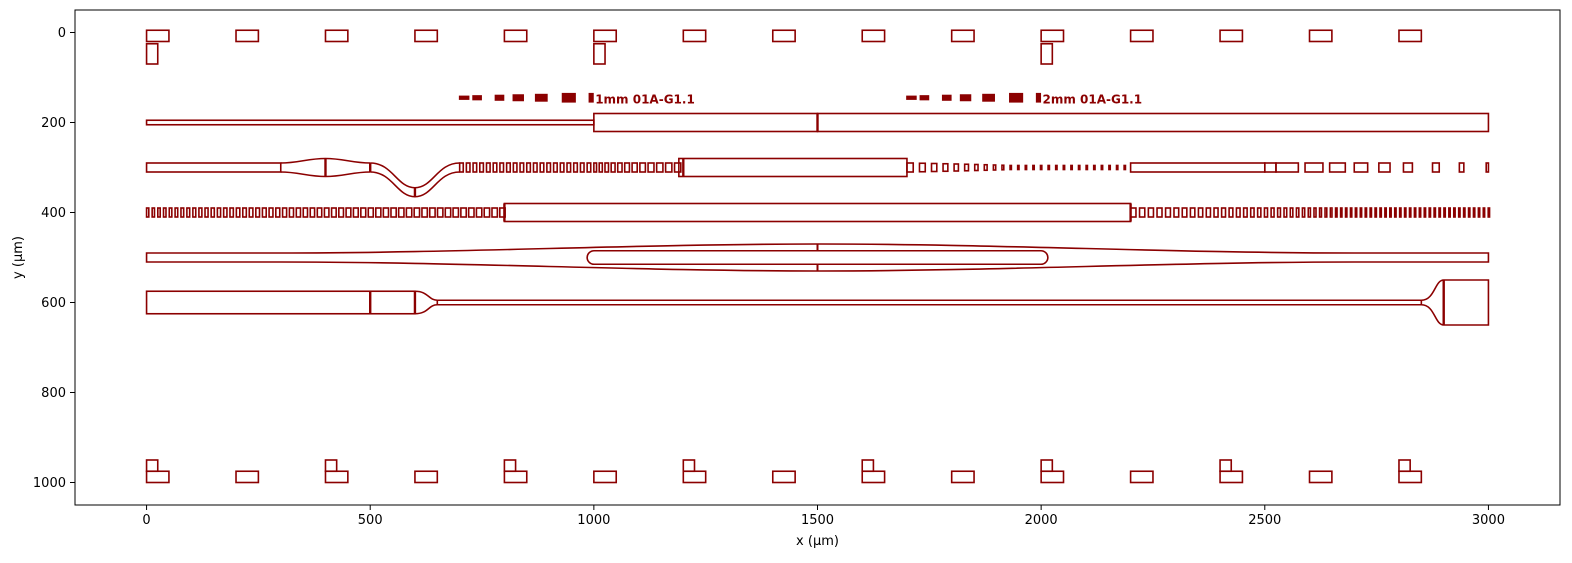 The image size is (1572, 563). Describe the element at coordinates (53, 393) in the screenshot. I see `y-tick-label: 800` at that location.